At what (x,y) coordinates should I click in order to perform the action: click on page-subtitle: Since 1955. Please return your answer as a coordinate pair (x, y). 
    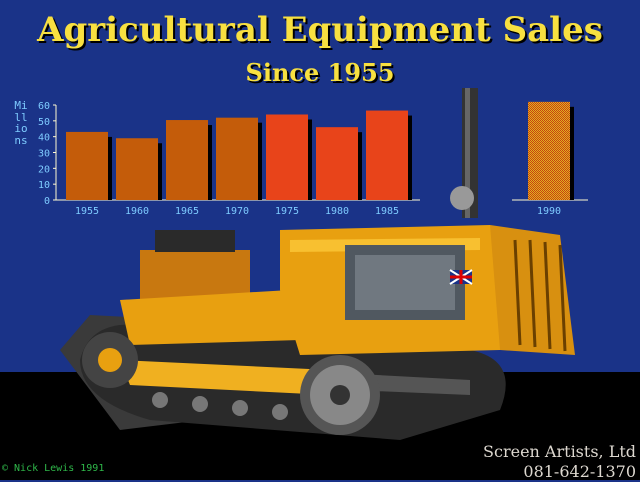
    Looking at the image, I should click on (320, 72).